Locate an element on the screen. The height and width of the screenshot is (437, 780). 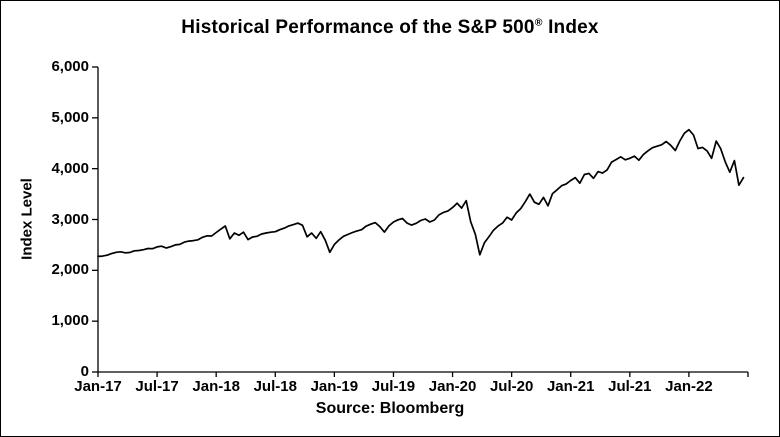
y-tick-label: 3,000 is located at coordinates (70, 219).